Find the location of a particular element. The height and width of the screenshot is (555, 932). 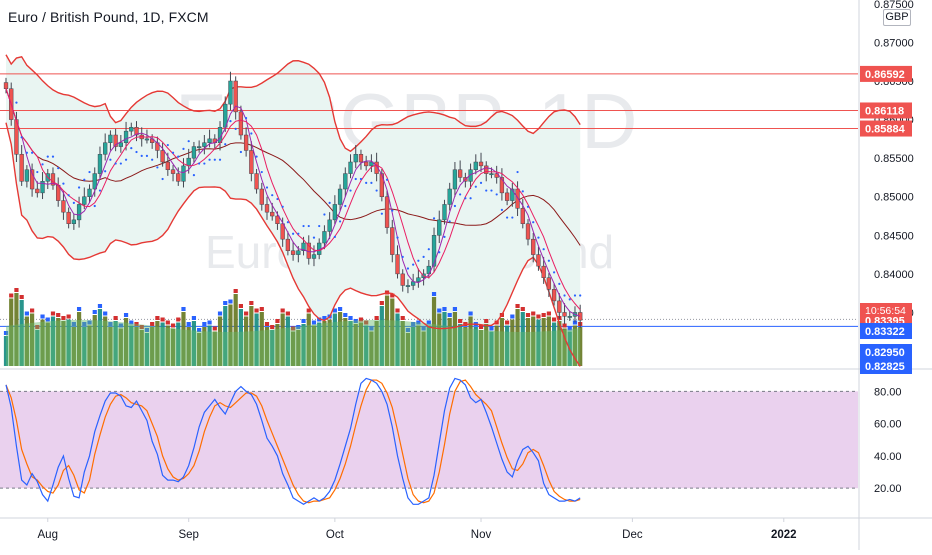

currency-badge: GBP is located at coordinates (897, 17).